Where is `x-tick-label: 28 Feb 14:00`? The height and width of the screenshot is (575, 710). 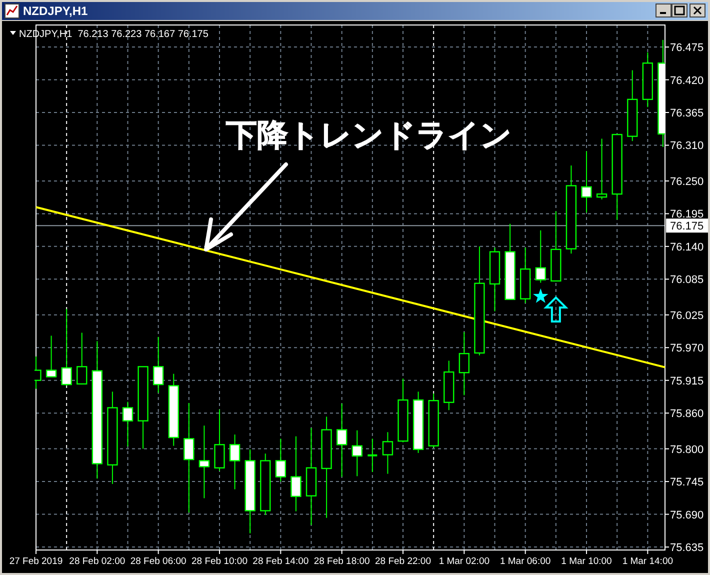
x-tick-label: 28 Feb 14:00 is located at coordinates (280, 561).